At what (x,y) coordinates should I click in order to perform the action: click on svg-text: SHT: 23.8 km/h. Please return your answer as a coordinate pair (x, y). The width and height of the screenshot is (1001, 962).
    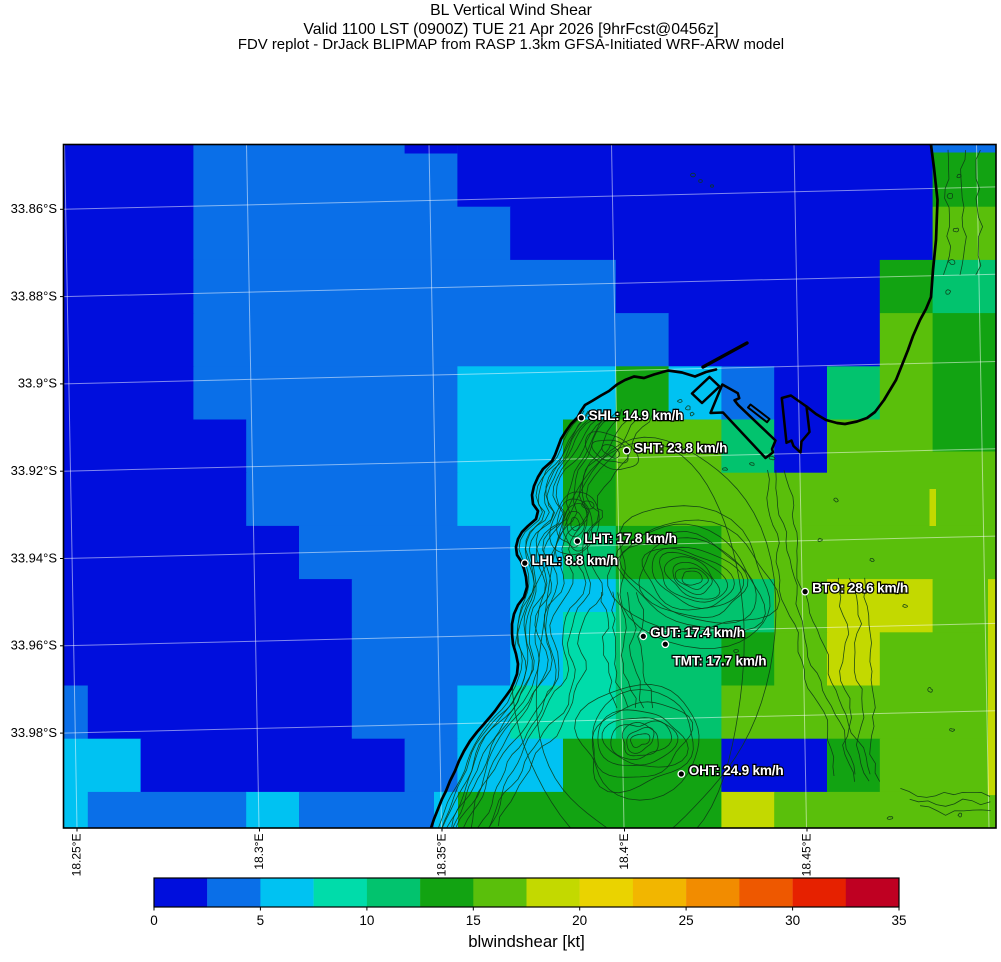
    Looking at the image, I should click on (680, 448).